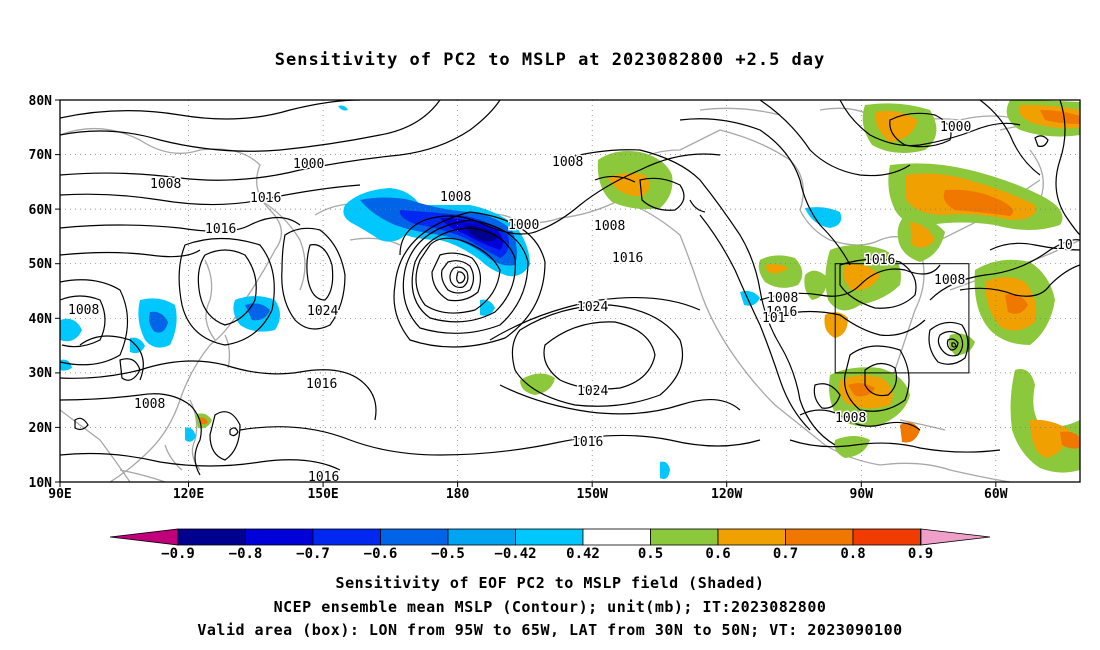 The image size is (1100, 650). I want to click on colorbar-tick: −0.9, so click(178, 554).